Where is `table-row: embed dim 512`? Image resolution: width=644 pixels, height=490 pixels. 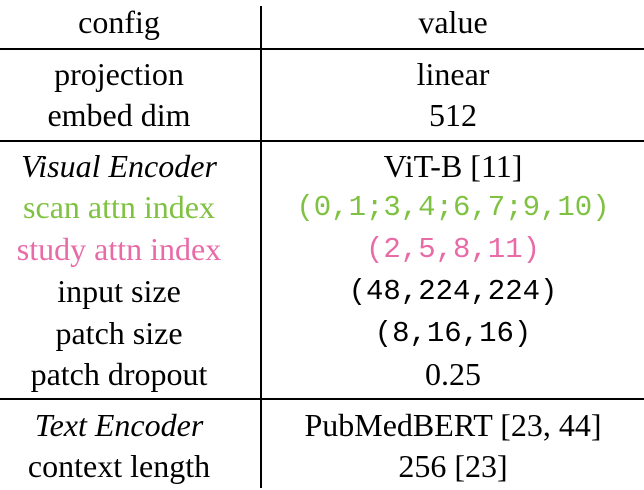
table-row: embed dim 512 is located at coordinates (322, 115).